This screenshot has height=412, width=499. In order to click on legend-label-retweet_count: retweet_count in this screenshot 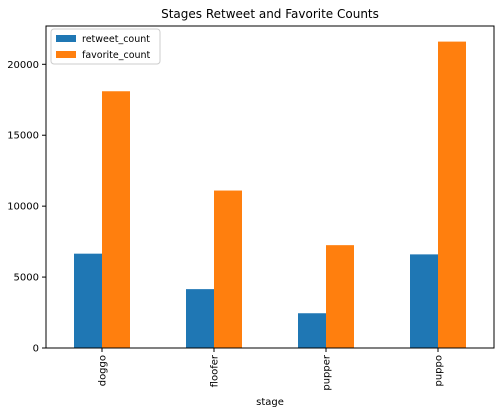, I will do `click(116, 39)`.